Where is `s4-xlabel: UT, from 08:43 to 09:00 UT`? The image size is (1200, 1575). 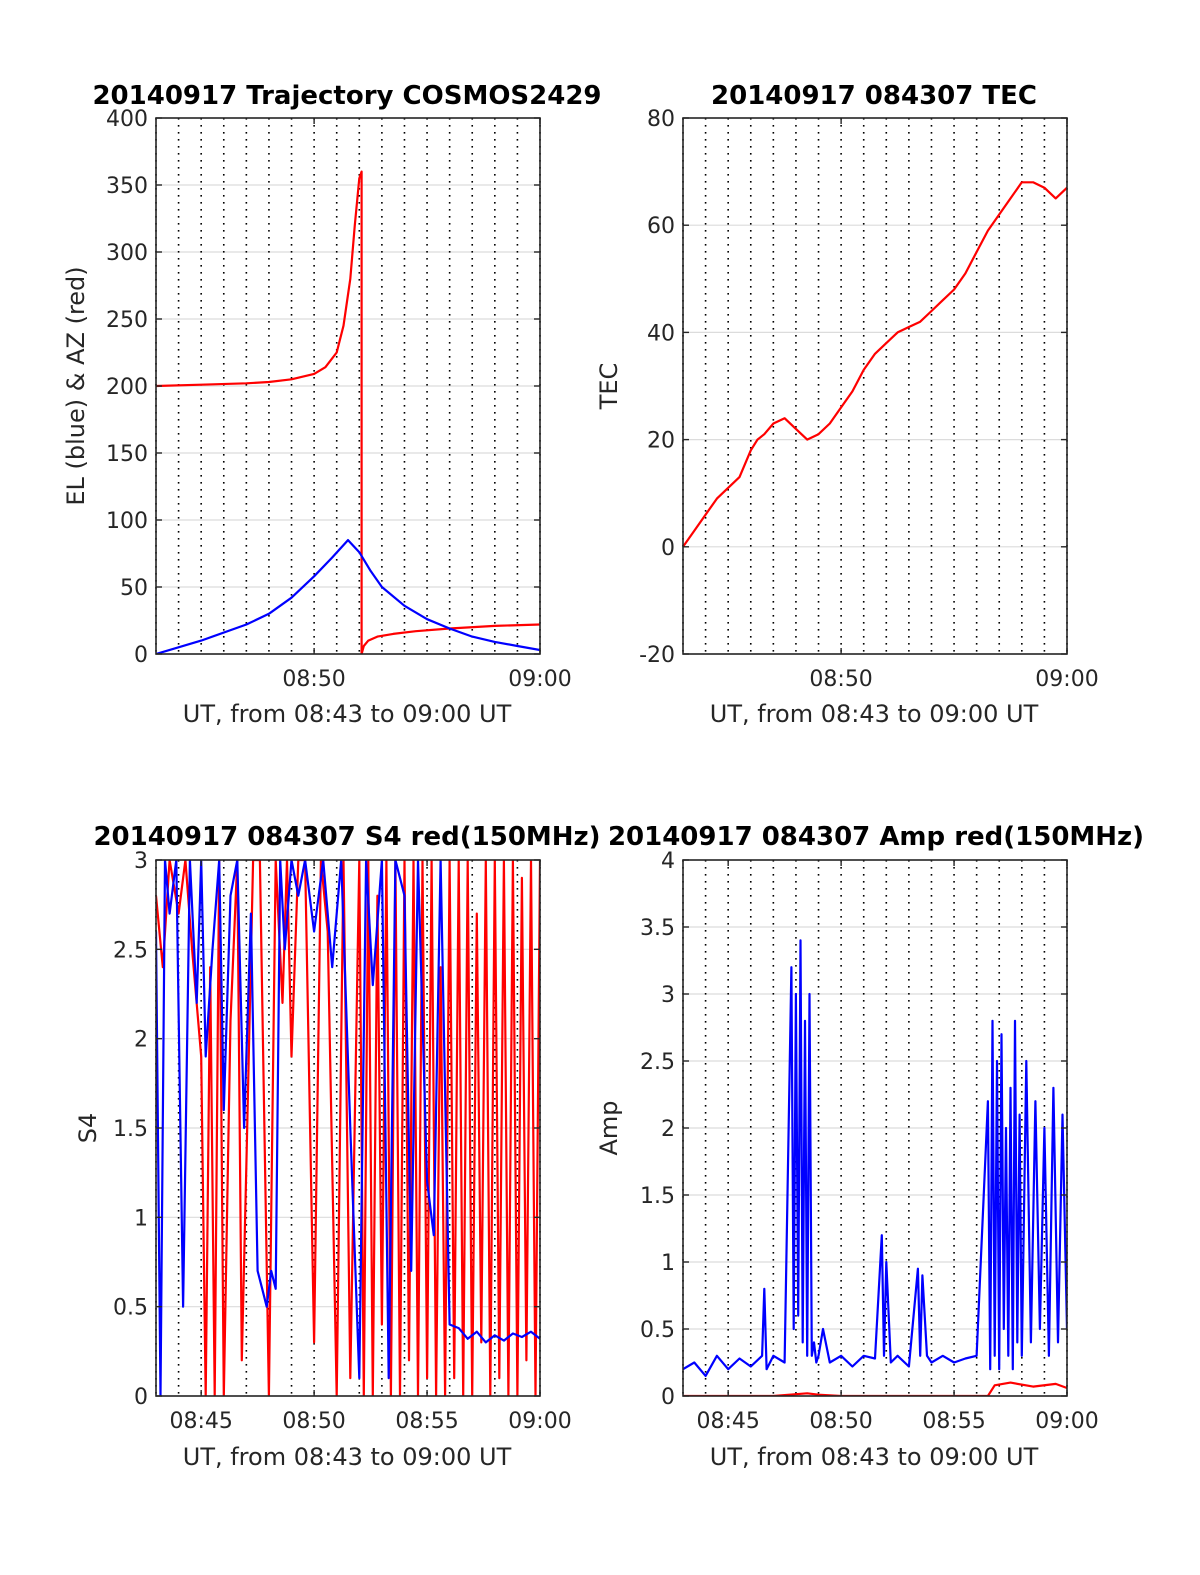 s4-xlabel: UT, from 08:43 to 09:00 UT is located at coordinates (347, 1457).